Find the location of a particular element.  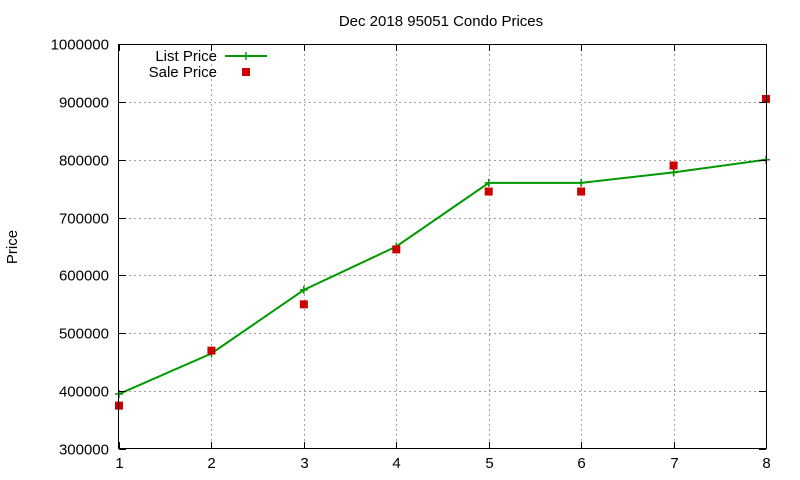

x-tick-label: 8 is located at coordinates (766, 463).